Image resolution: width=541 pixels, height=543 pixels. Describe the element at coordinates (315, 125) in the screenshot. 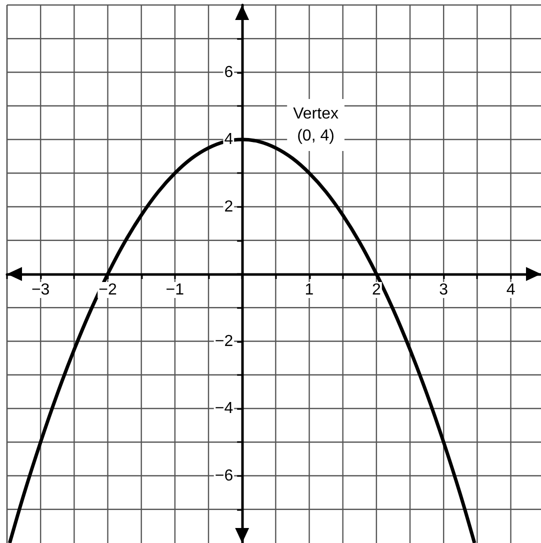

I see `annotation: Vertex (0, 4)` at that location.